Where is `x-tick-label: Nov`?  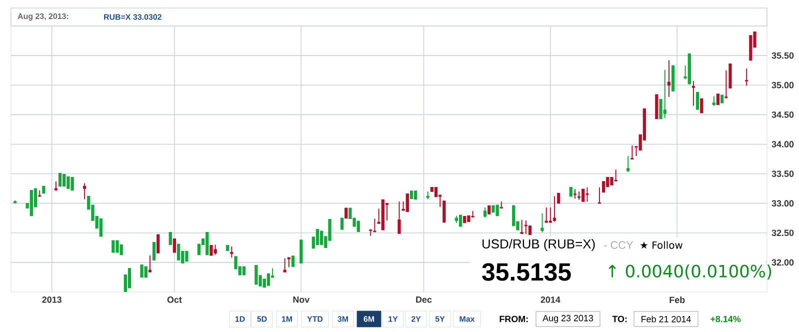
x-tick-label: Nov is located at coordinates (301, 299).